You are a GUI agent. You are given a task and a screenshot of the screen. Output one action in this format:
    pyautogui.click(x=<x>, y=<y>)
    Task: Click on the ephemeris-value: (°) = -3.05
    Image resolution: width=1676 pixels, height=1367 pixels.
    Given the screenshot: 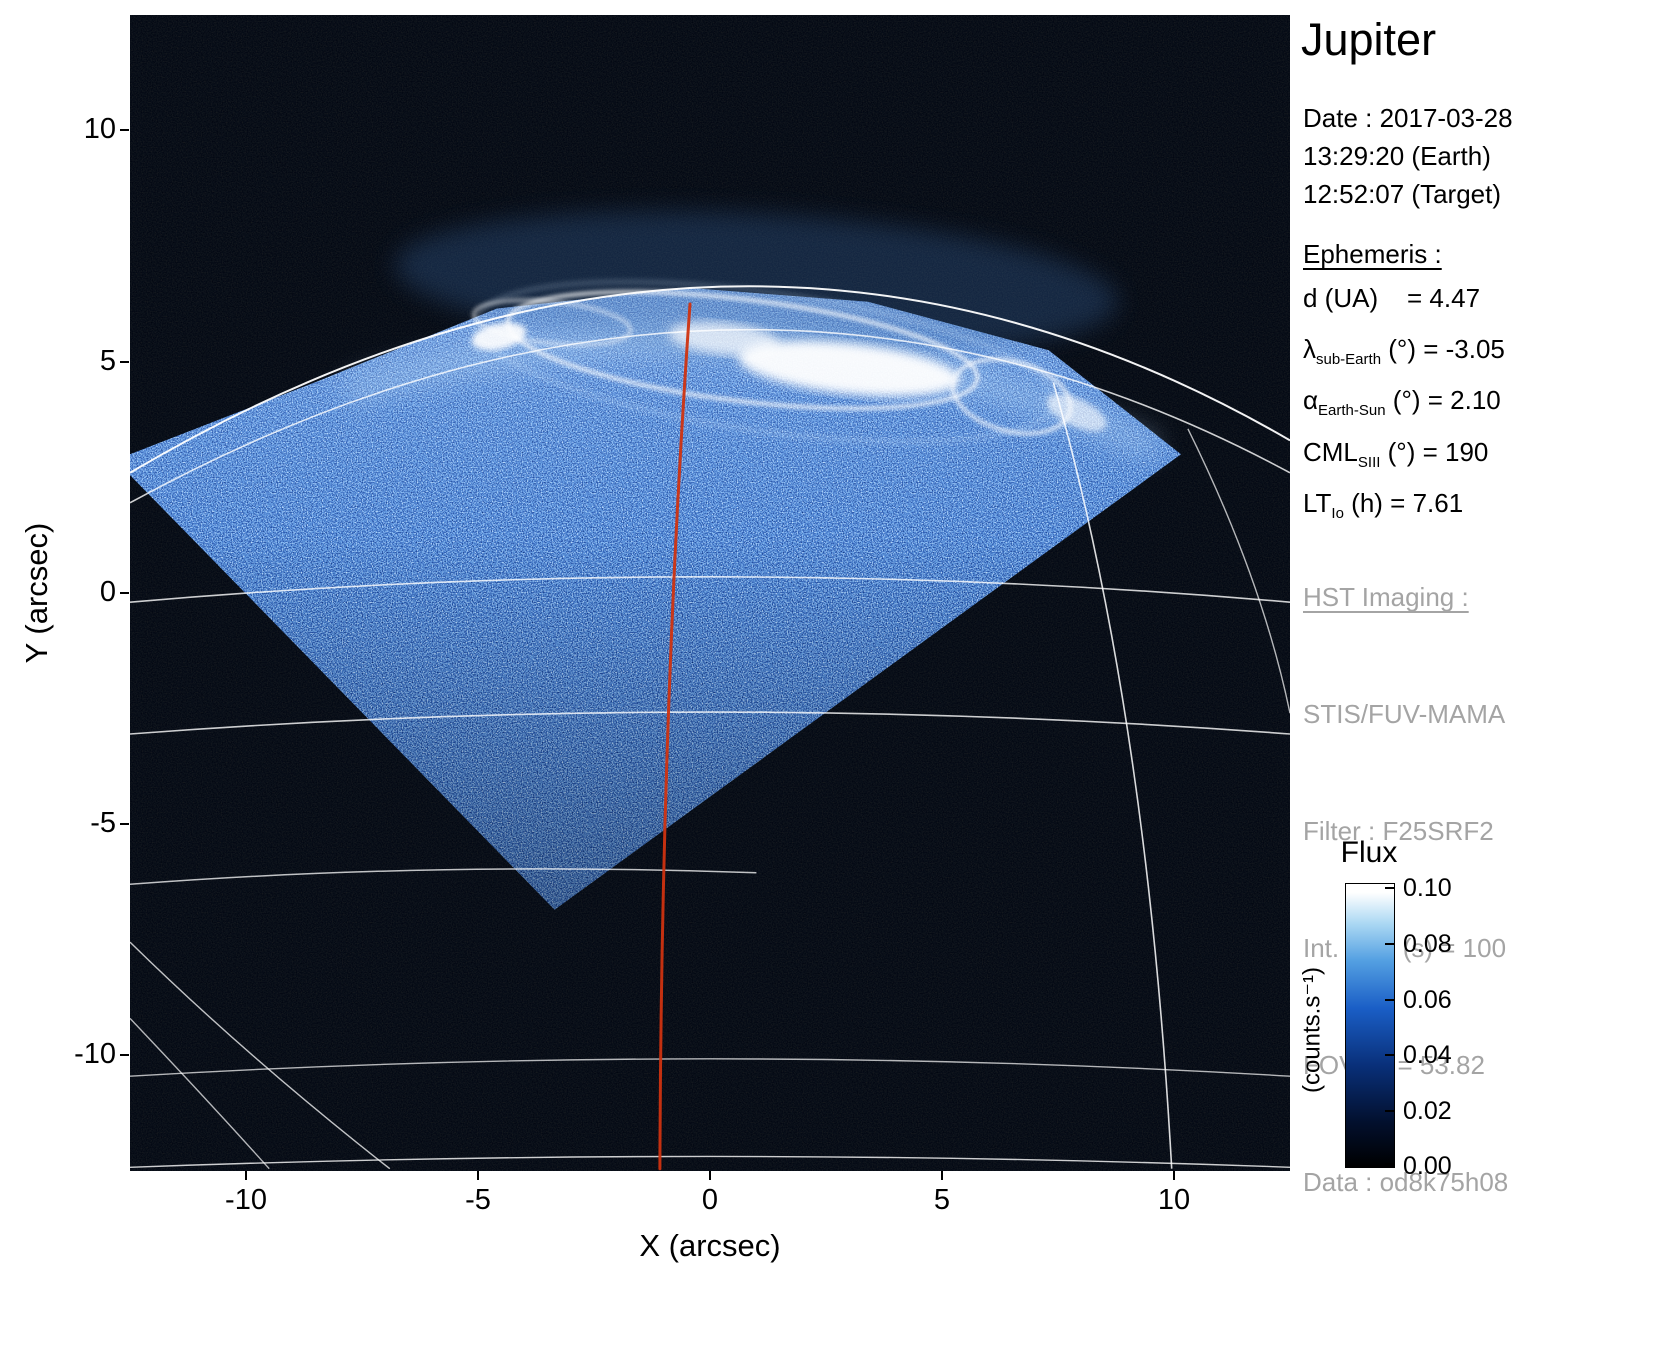 What is the action you would take?
    pyautogui.click(x=1443, y=349)
    